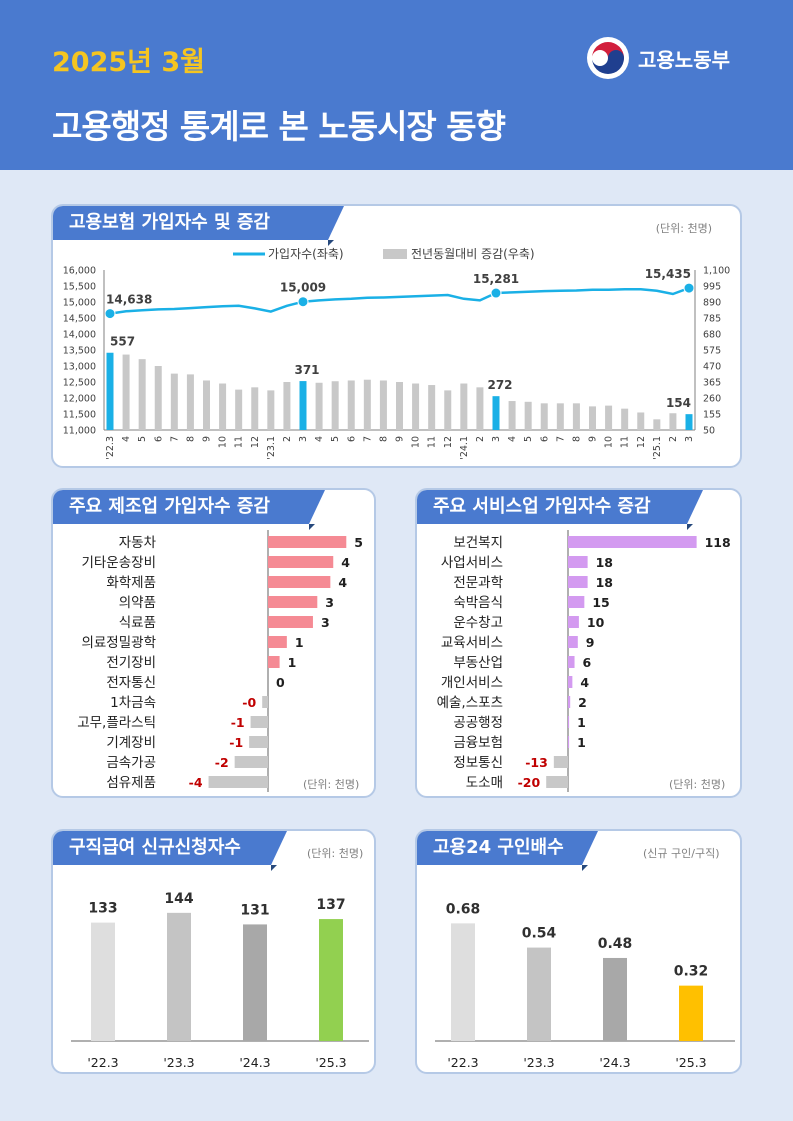 Image resolution: width=793 pixels, height=1121 pixels. What do you see at coordinates (110, 314) in the screenshot?
I see `subscribers-point` at bounding box center [110, 314].